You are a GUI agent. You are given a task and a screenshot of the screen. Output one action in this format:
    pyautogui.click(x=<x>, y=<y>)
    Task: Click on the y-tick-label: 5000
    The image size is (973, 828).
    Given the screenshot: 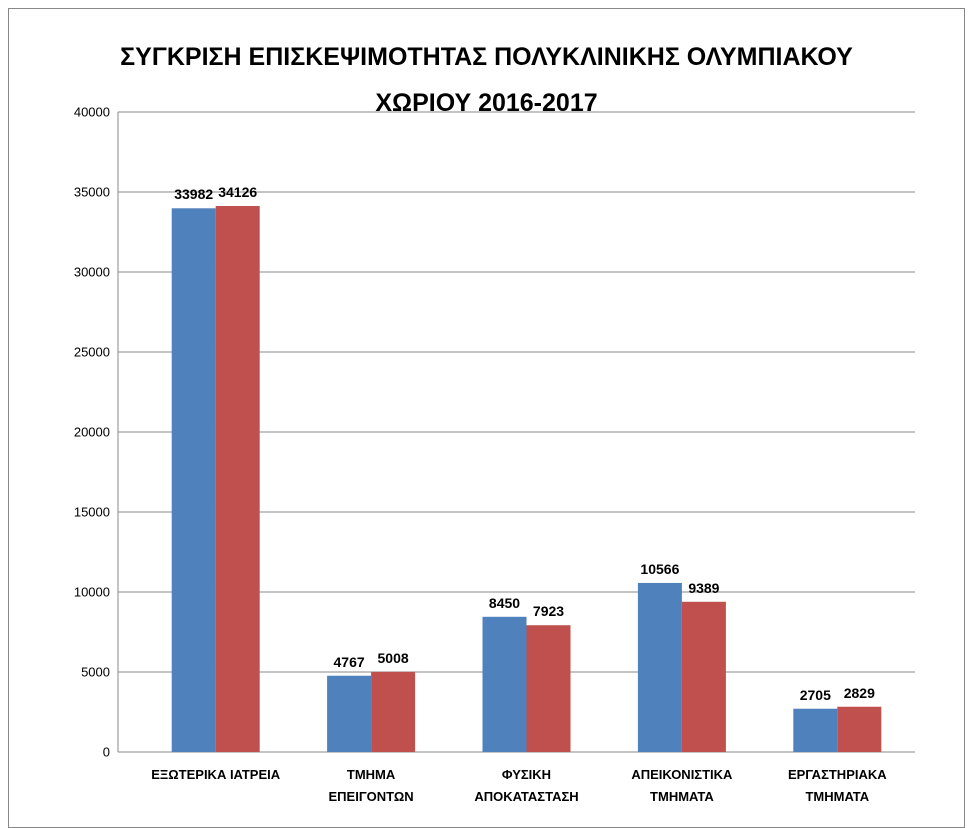 What is the action you would take?
    pyautogui.click(x=95, y=672)
    